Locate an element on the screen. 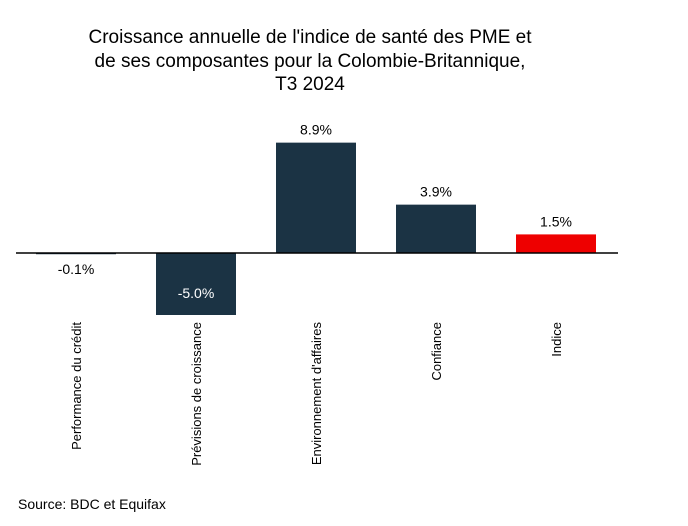 Image resolution: width=688 pixels, height=526 pixels. category-tick-label: Performance du crédit is located at coordinates (76, 386).